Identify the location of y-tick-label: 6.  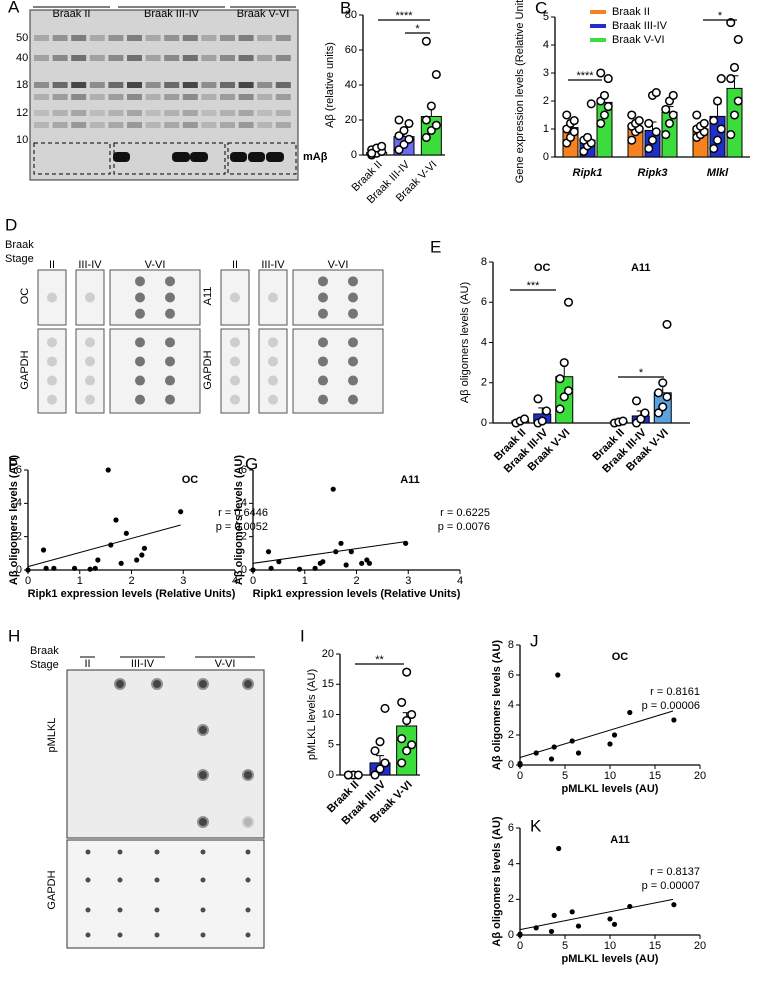
(484, 302).